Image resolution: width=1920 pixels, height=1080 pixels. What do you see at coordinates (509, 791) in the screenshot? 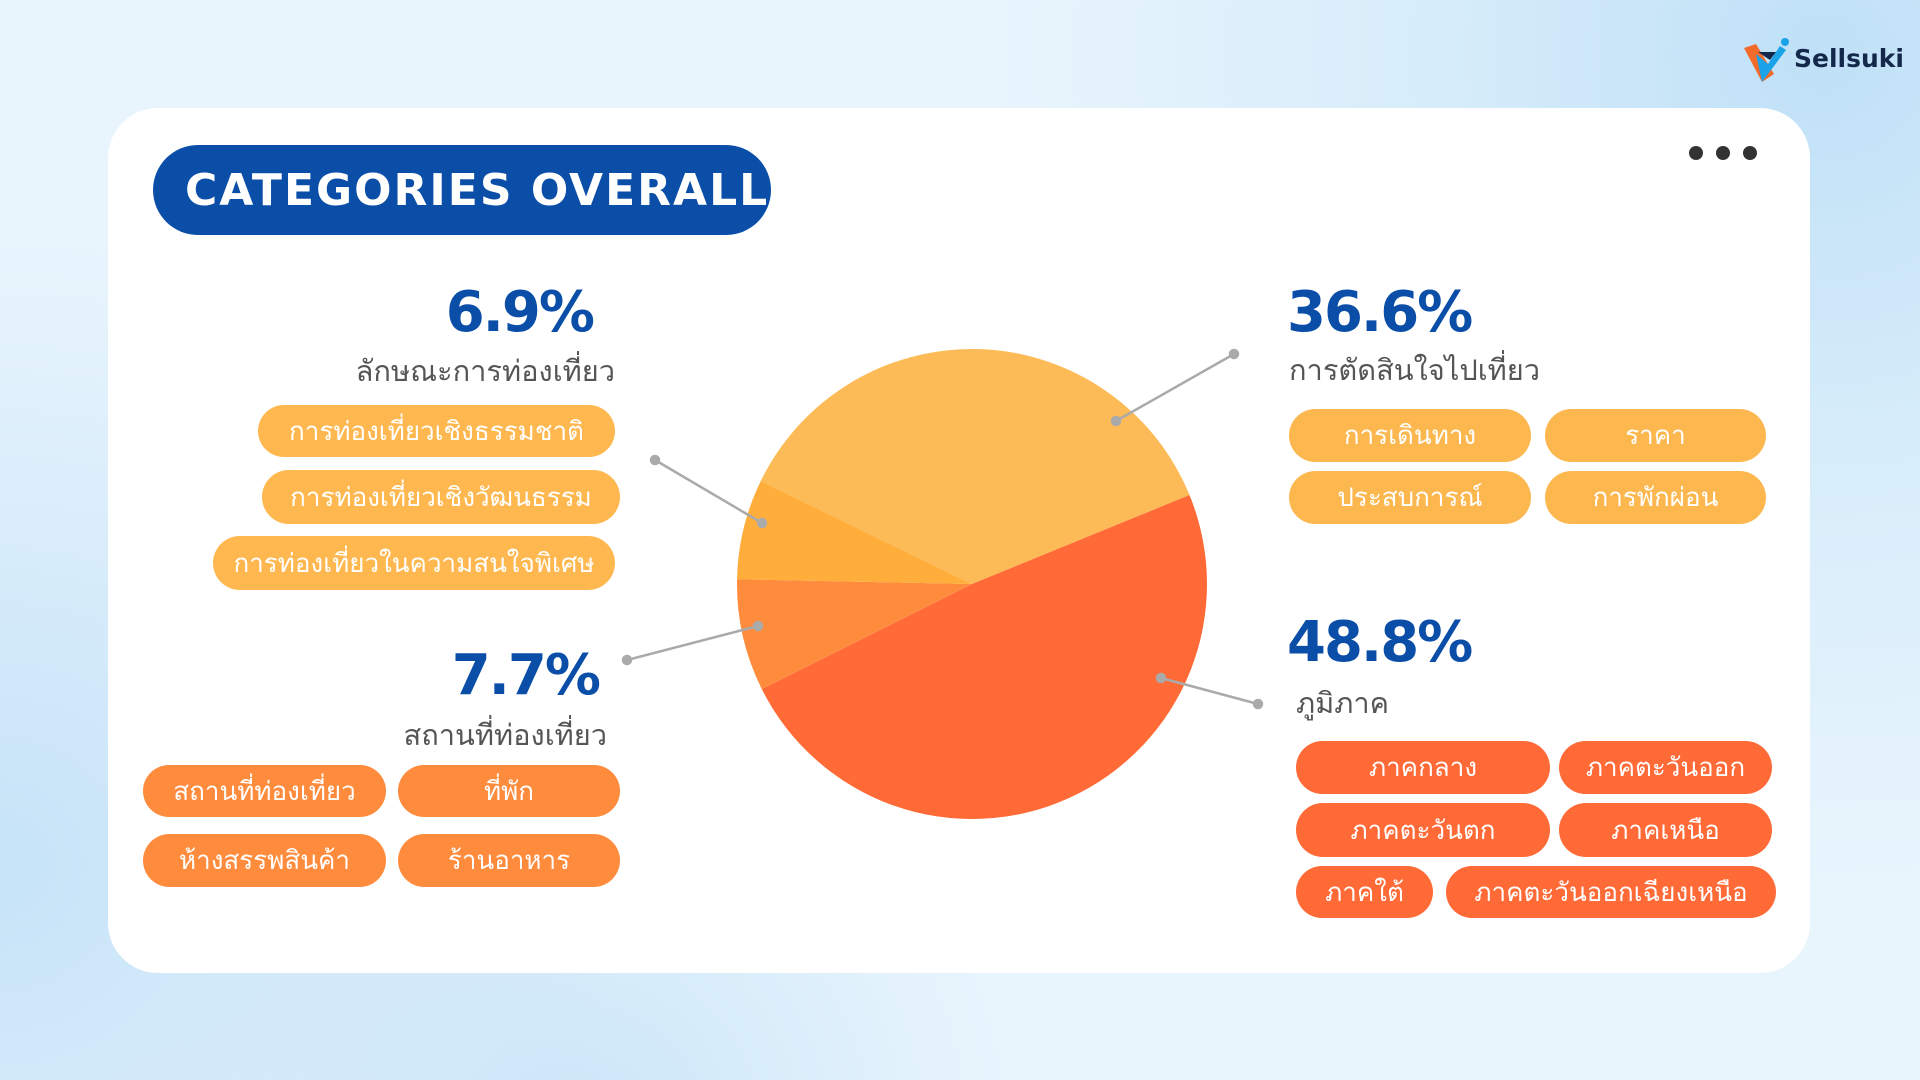
I see `tag-accommodation: ที่พัก` at bounding box center [509, 791].